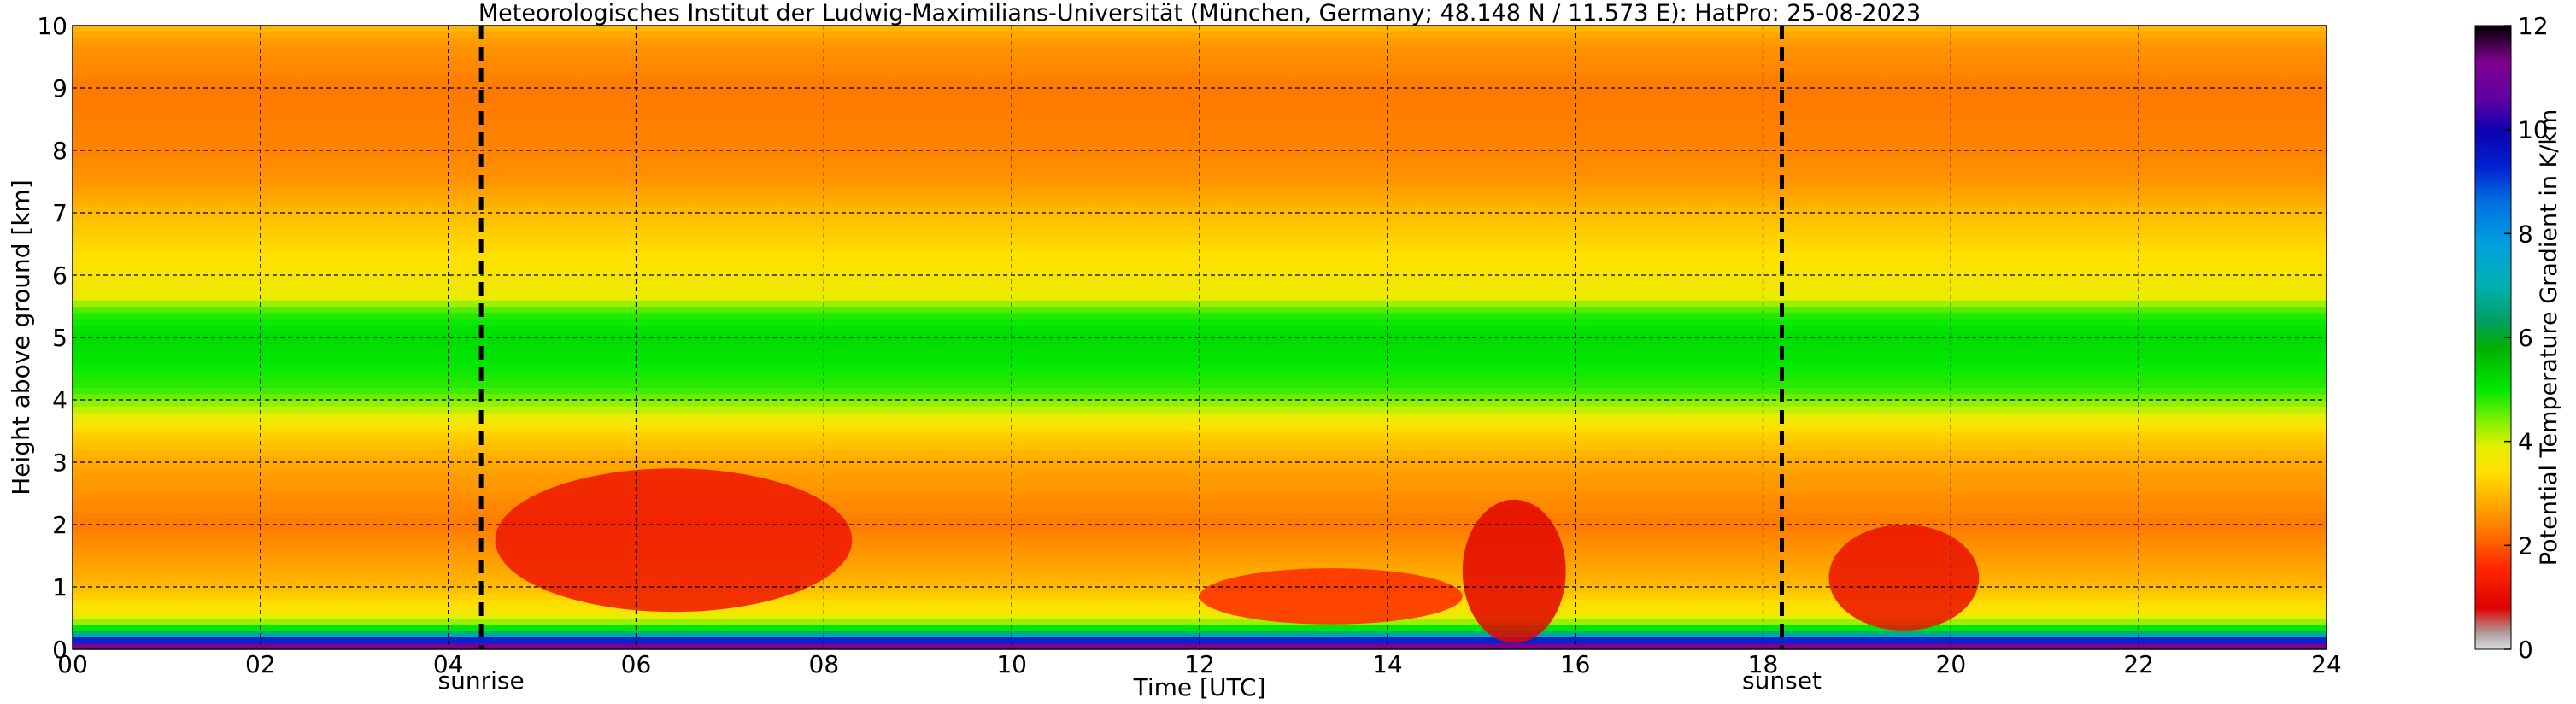 This screenshot has width=2576, height=704. Describe the element at coordinates (1011, 664) in the screenshot. I see `x-tick-label: 10` at that location.